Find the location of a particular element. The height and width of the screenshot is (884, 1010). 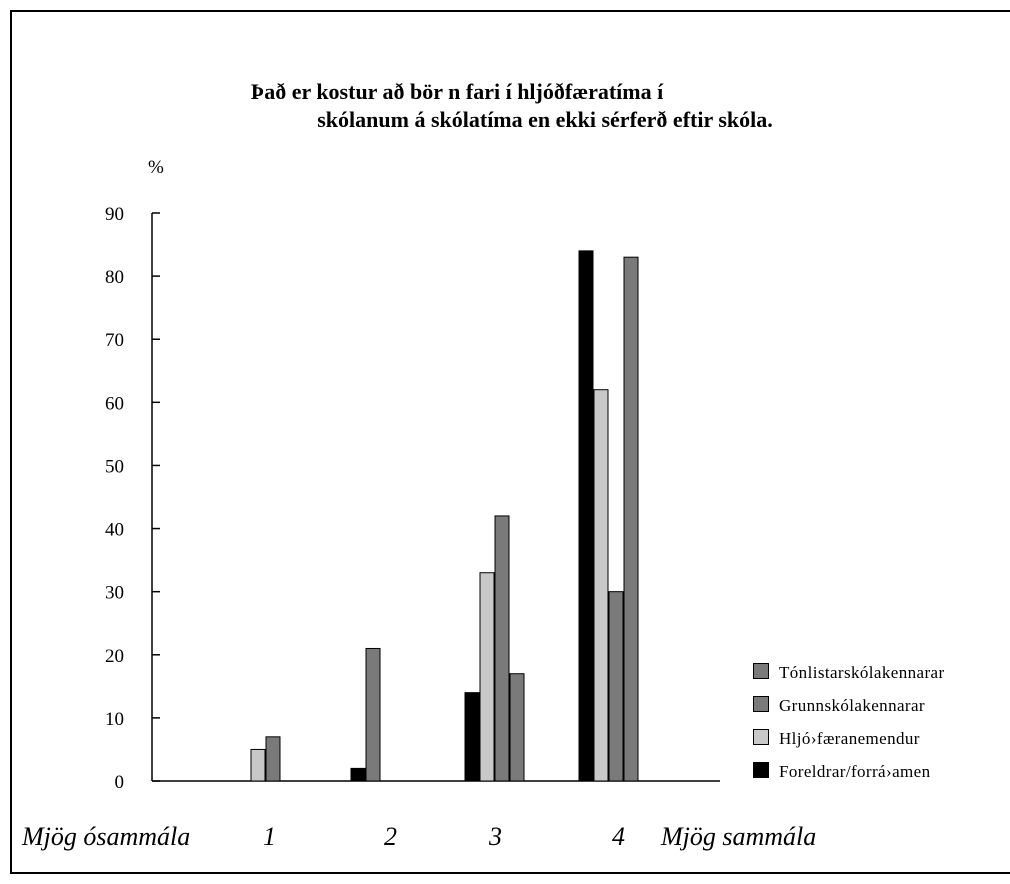

x-category-label-1: 1 is located at coordinates (269, 836).